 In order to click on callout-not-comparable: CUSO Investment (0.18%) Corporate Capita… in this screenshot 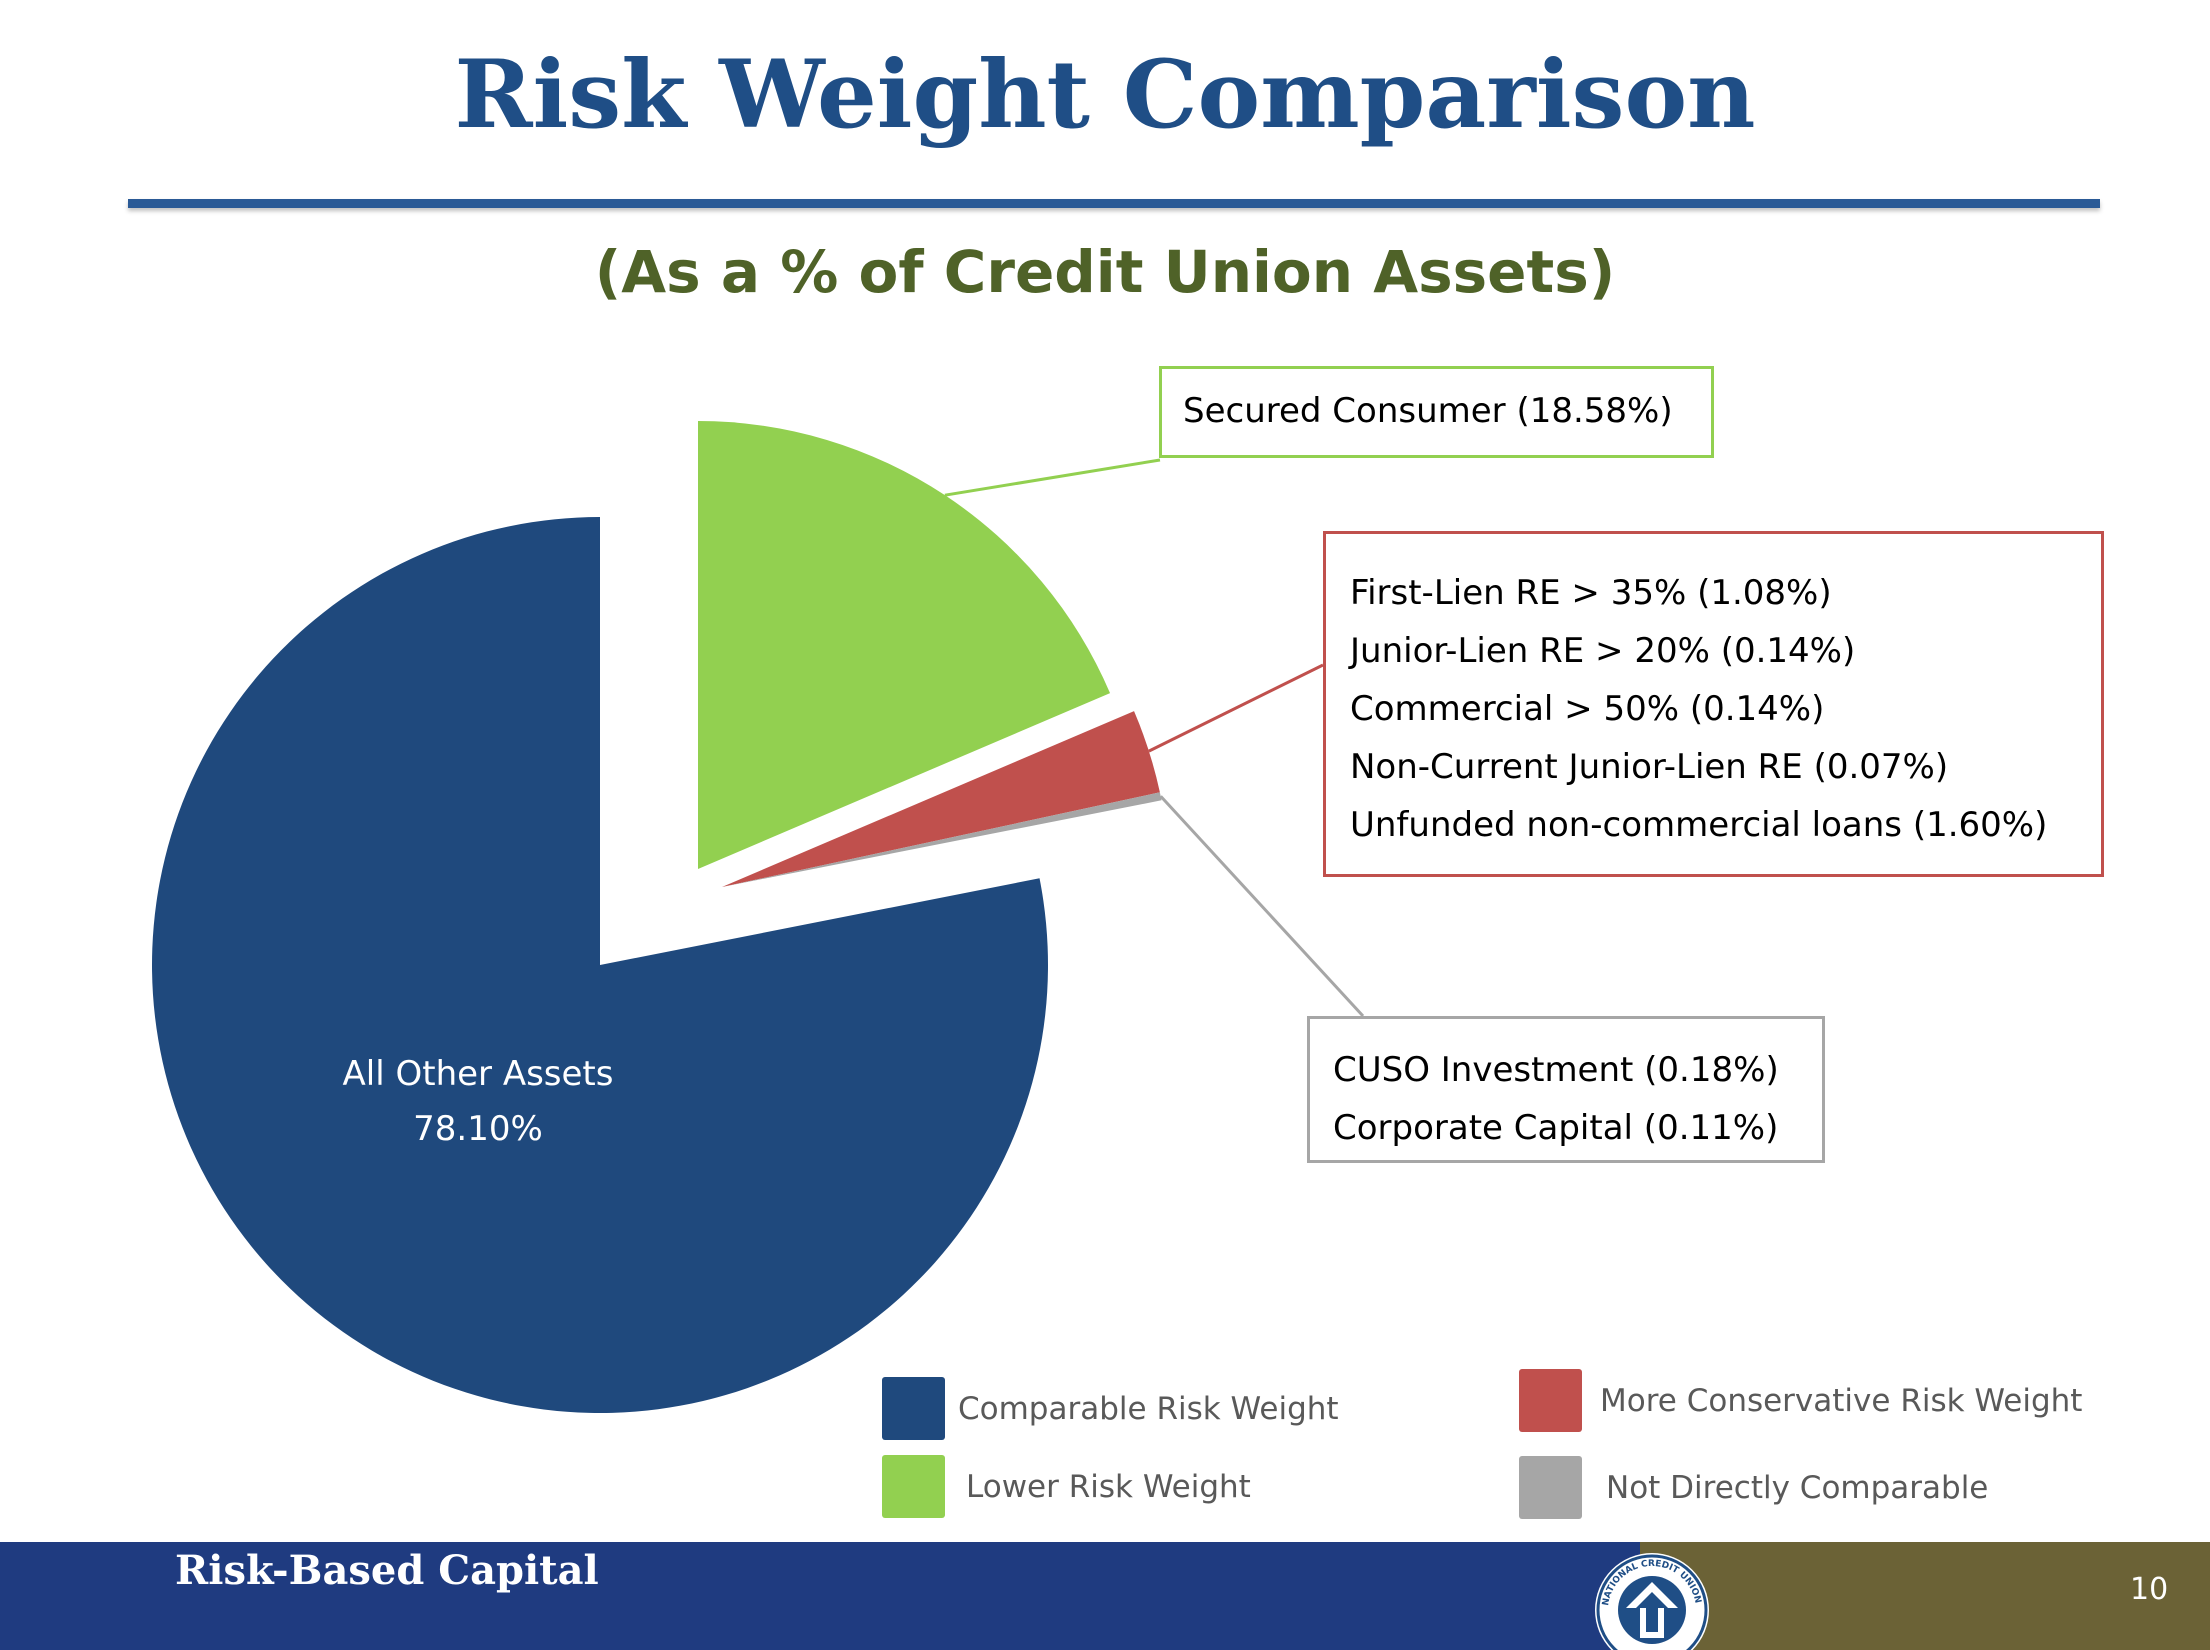, I will do `click(1566, 1089)`.